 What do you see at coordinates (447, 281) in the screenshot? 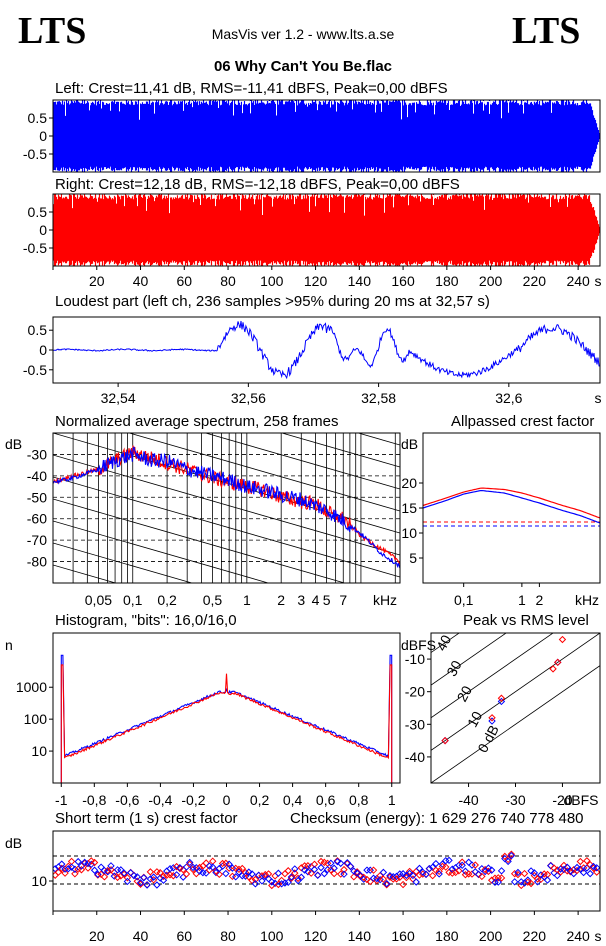
I see `x-tick-label: 180` at bounding box center [447, 281].